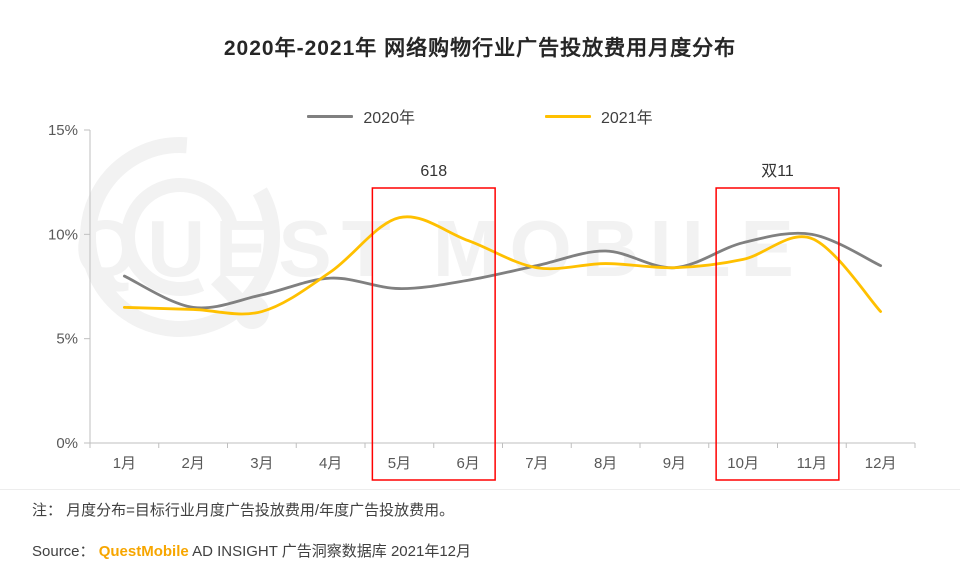 Image resolution: width=960 pixels, height=574 pixels. Describe the element at coordinates (605, 463) in the screenshot. I see `x-tick-label: 8月` at that location.